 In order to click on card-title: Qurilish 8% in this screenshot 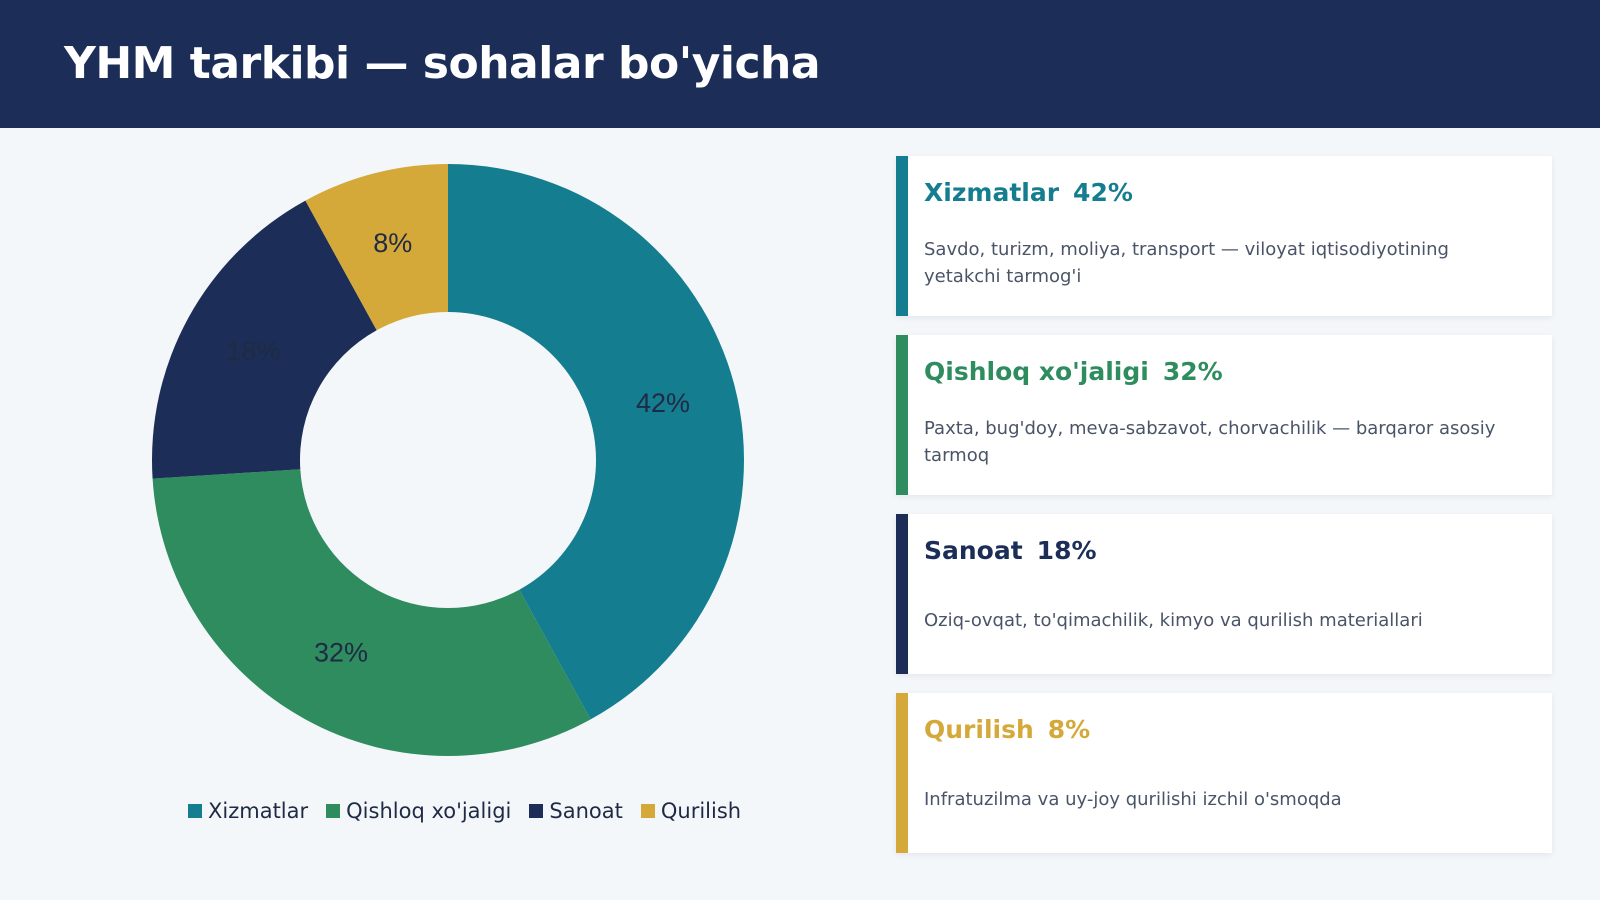, I will do `click(1007, 729)`.